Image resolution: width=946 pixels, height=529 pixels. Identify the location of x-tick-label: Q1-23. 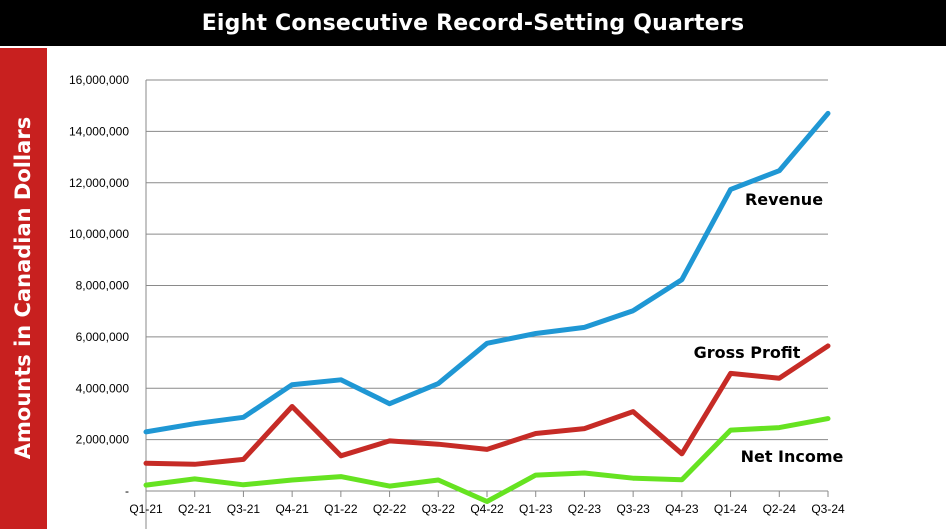
(536, 509).